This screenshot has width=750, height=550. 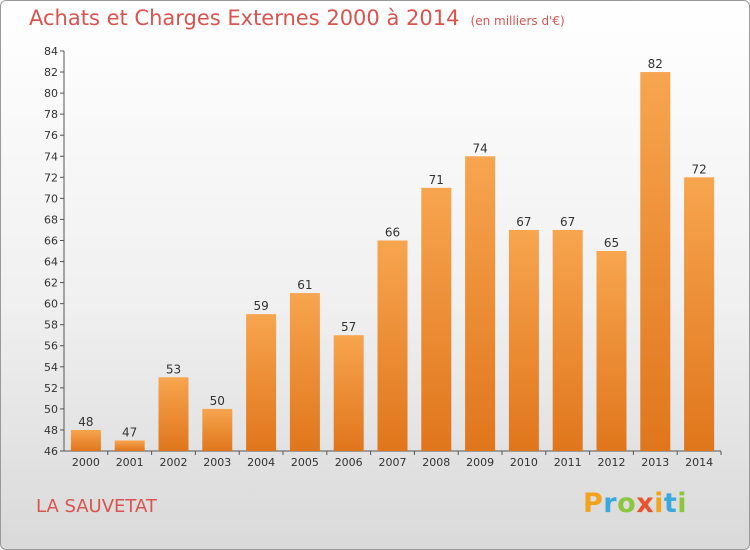 What do you see at coordinates (130, 462) in the screenshot?
I see `x-tick-label: 2001` at bounding box center [130, 462].